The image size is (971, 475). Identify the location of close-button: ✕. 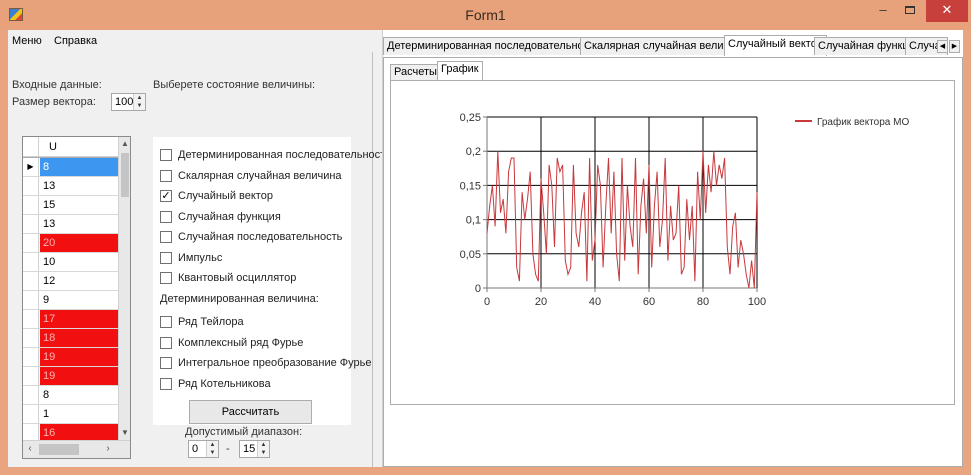
(947, 11).